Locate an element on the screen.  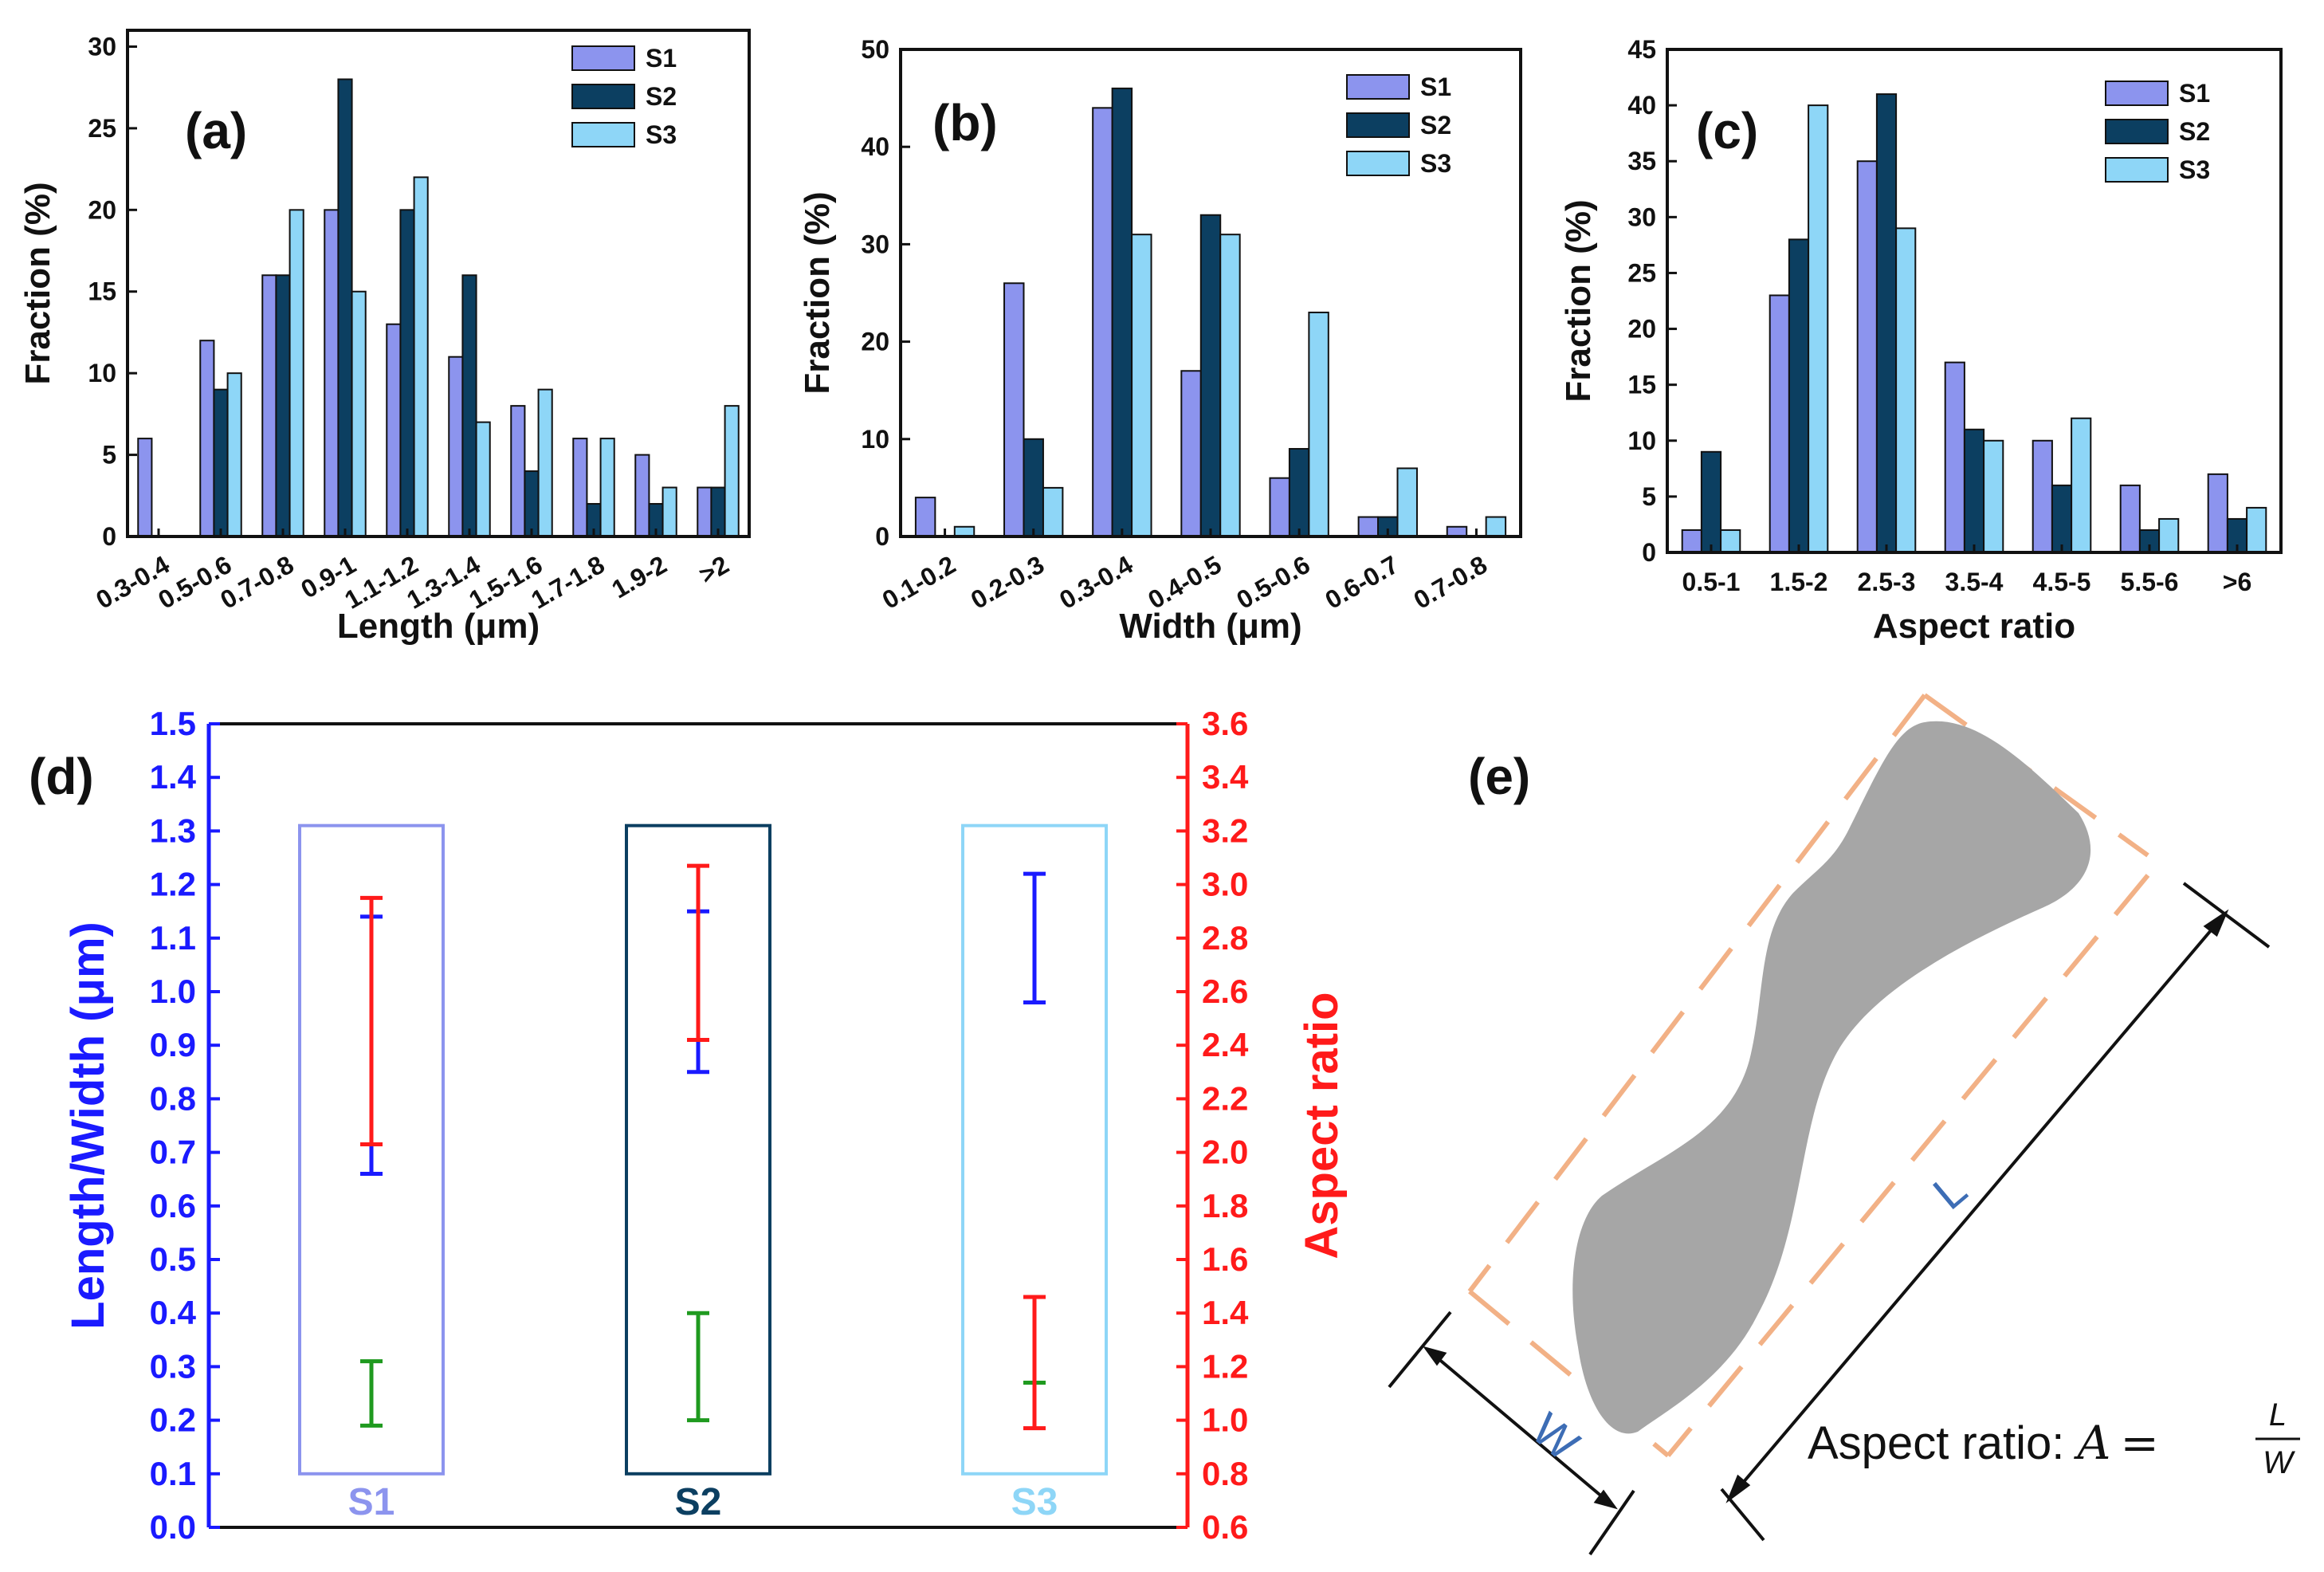
left-y-tick-label: 0.2 is located at coordinates (173, 1420).